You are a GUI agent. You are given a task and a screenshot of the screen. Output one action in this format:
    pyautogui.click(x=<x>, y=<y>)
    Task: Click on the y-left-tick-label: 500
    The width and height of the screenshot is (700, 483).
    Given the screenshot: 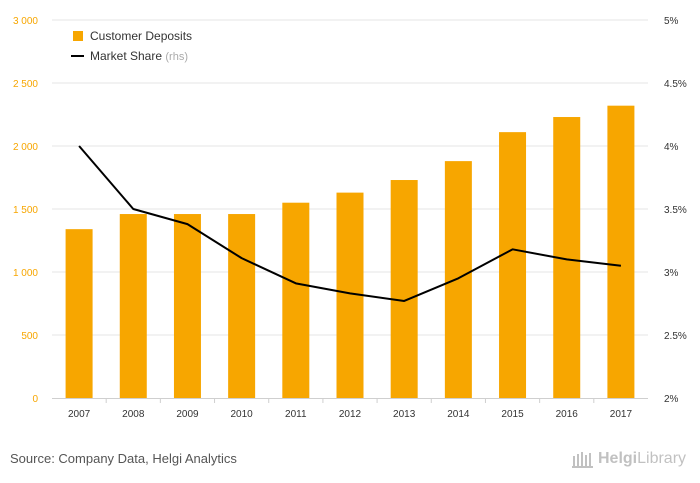 What is the action you would take?
    pyautogui.click(x=29, y=336)
    